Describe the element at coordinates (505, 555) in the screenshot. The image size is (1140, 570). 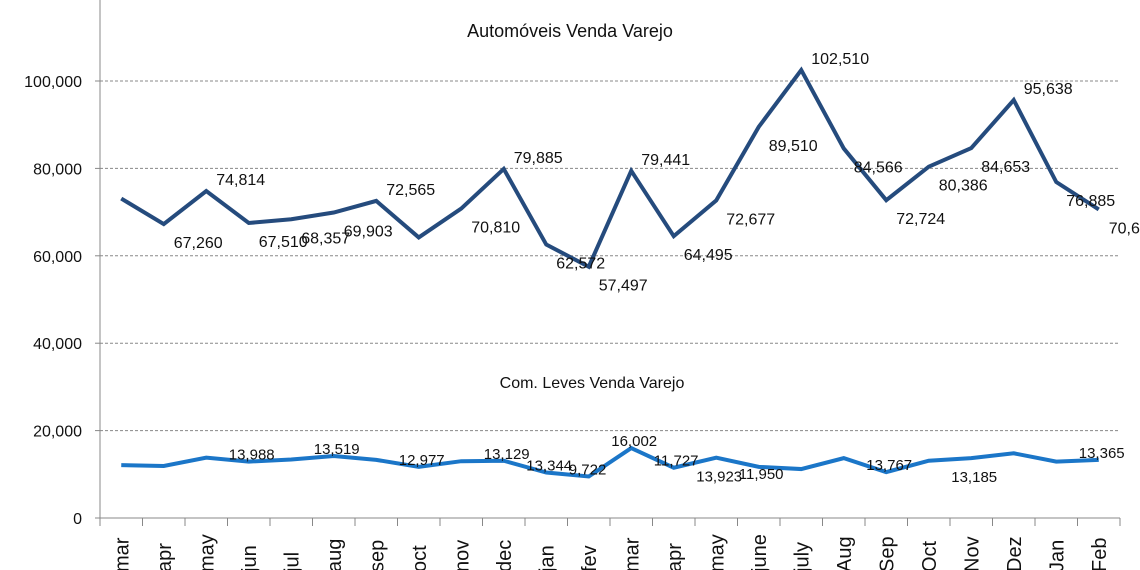
I see `x-tick-label: dec` at that location.